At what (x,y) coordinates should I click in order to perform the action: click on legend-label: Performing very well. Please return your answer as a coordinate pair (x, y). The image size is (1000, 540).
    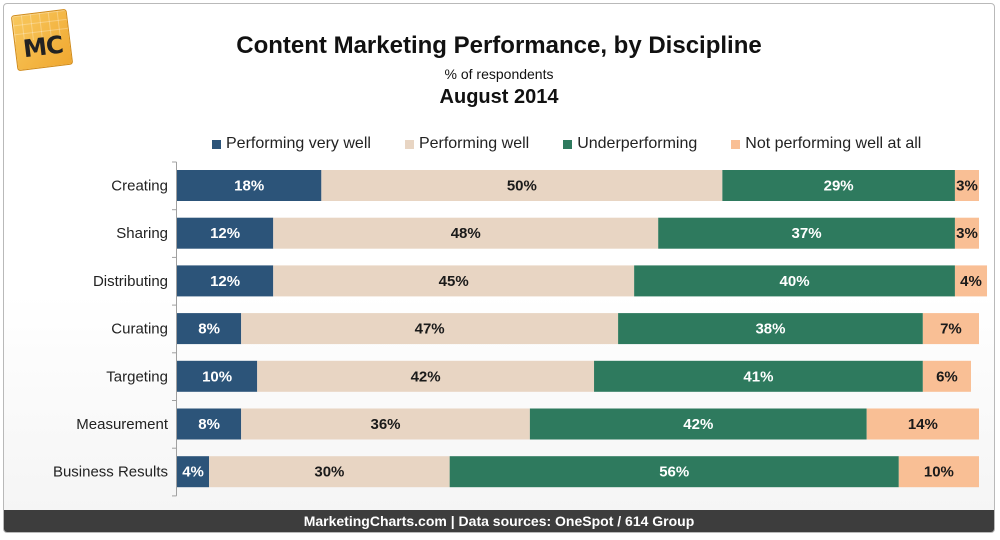
    Looking at the image, I should click on (298, 143).